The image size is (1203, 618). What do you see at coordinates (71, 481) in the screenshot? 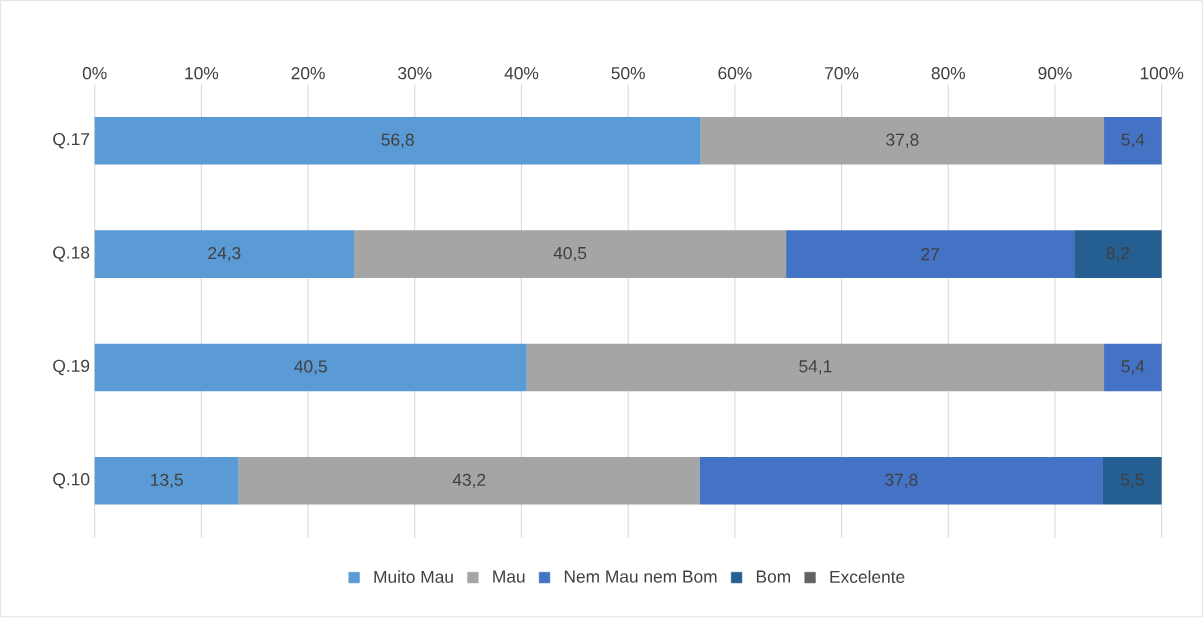
I see `y-tick-label: Q.10` at bounding box center [71, 481].